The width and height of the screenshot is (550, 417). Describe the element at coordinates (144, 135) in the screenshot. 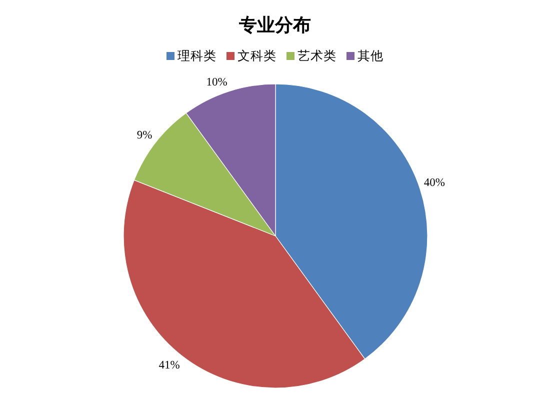

I see `data-label: 9%` at that location.